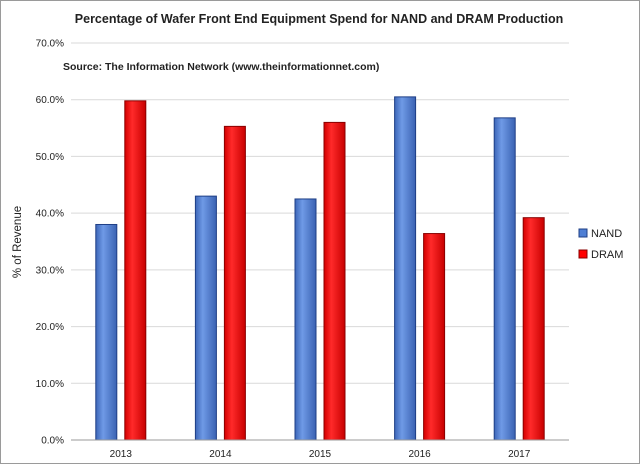  I want to click on x-tick-label: 2017, so click(519, 454).